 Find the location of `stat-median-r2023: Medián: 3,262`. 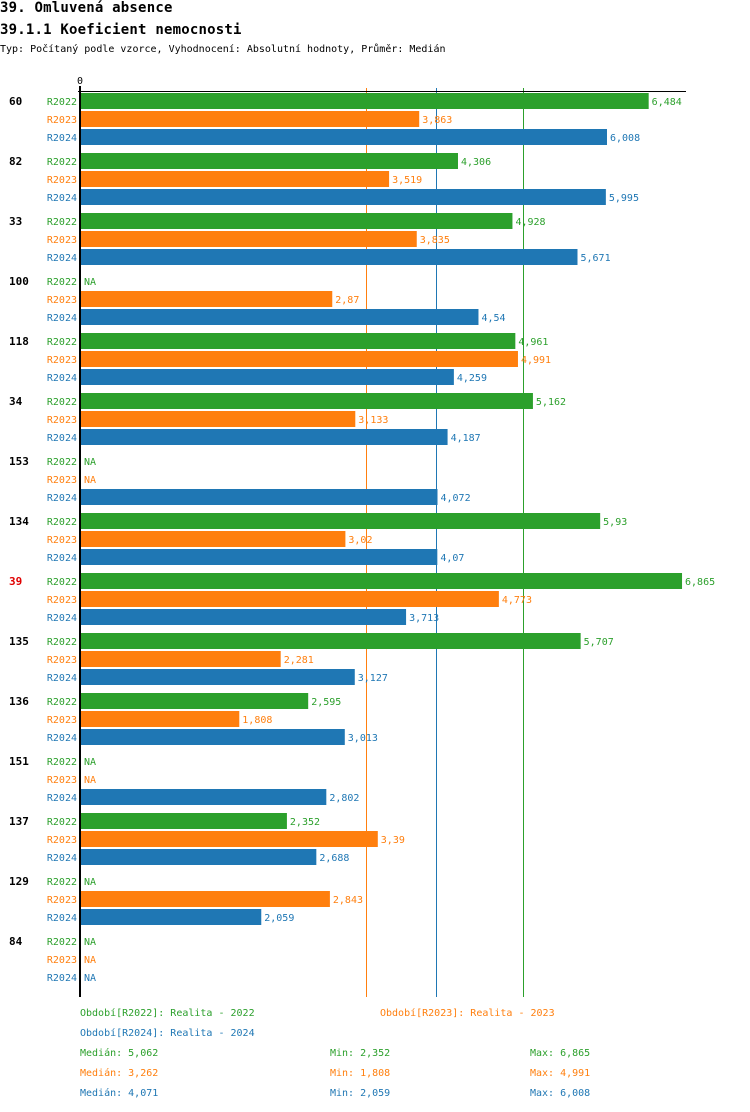

stat-median-r2023: Medián: 3,262 is located at coordinates (119, 1073).